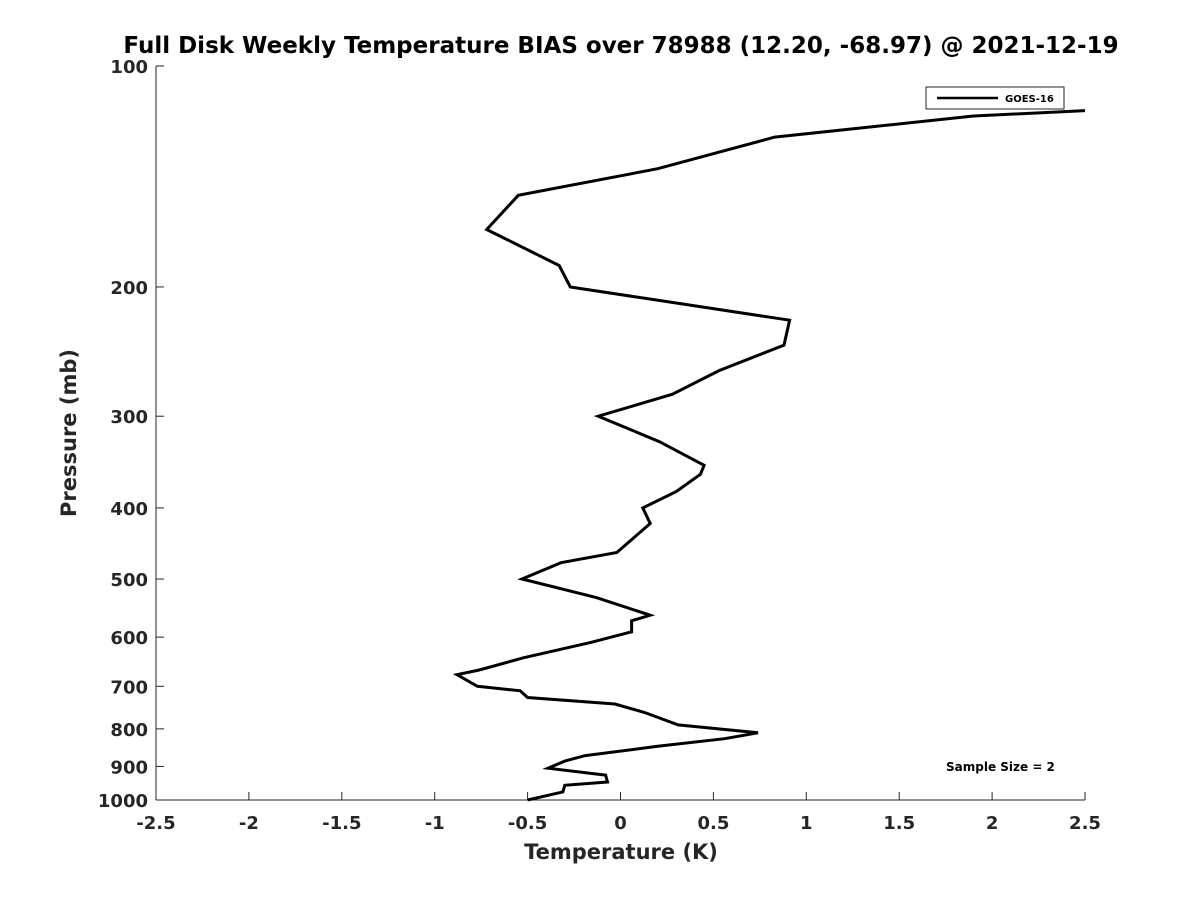  I want to click on x-tick-label: -2, so click(249, 823).